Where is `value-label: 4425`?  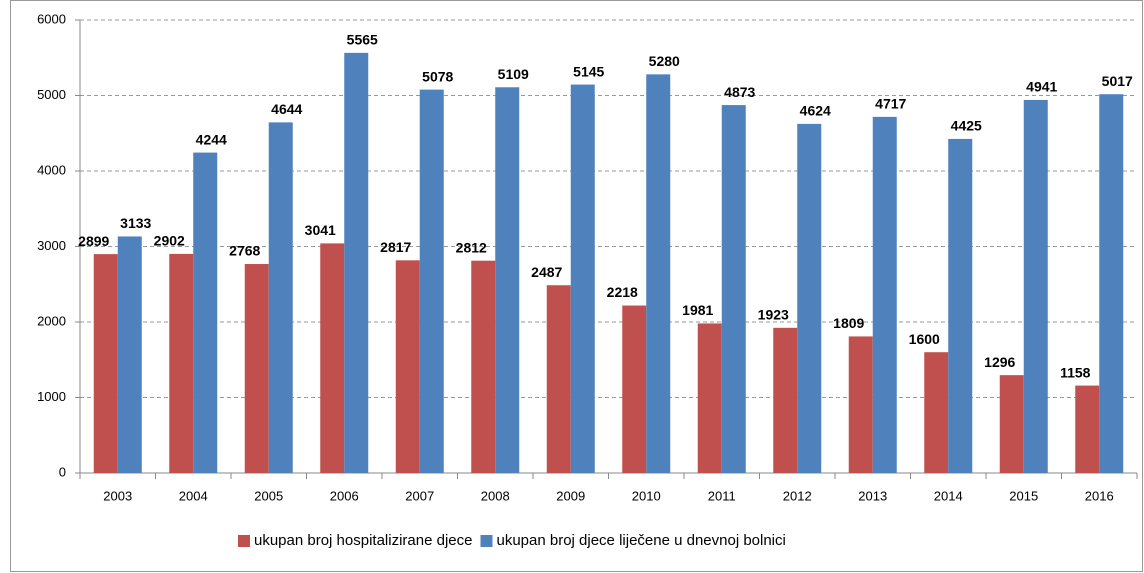 value-label: 4425 is located at coordinates (966, 126).